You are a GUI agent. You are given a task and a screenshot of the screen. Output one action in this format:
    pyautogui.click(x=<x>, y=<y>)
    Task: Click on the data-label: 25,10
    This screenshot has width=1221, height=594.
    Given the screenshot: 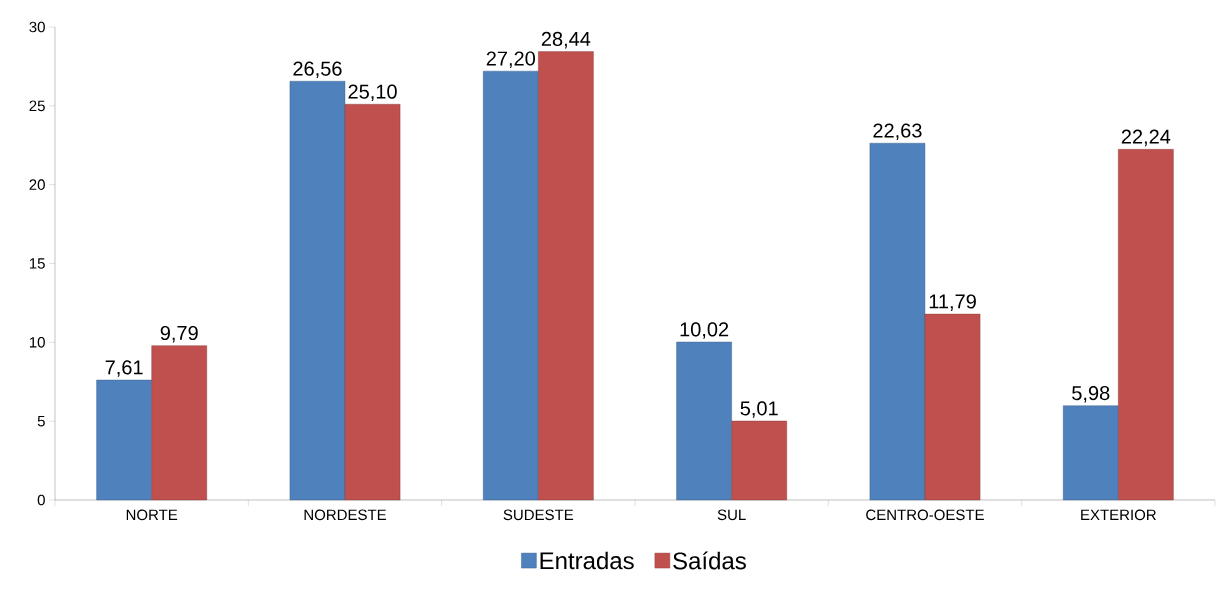 What is the action you would take?
    pyautogui.click(x=372, y=93)
    